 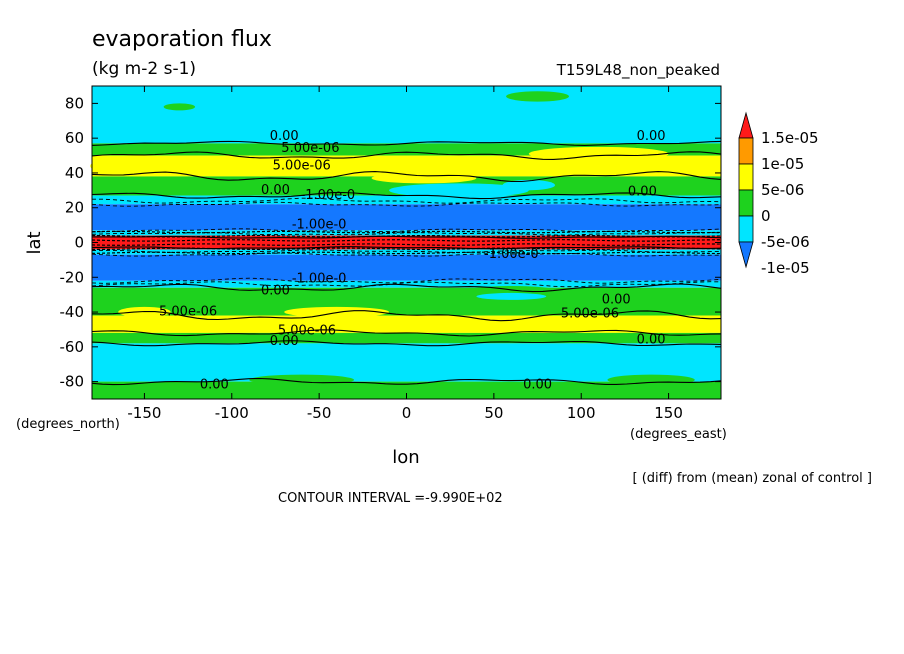 What do you see at coordinates (766, 216) in the screenshot?
I see `colorbar-label-3: 0` at bounding box center [766, 216].